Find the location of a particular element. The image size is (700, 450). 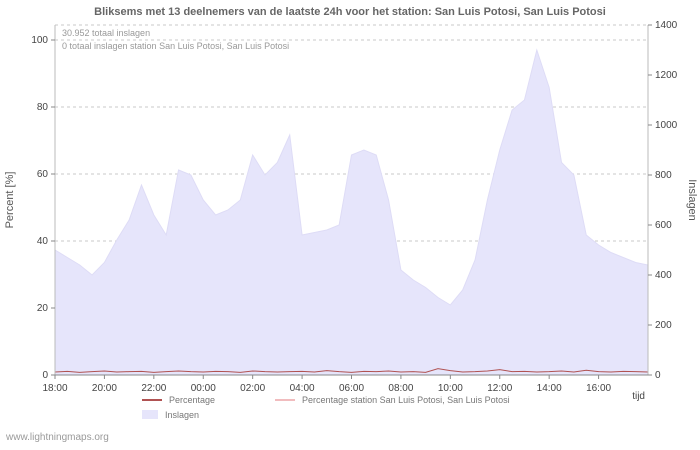

x-tick-label: 18:00 is located at coordinates (54, 388).